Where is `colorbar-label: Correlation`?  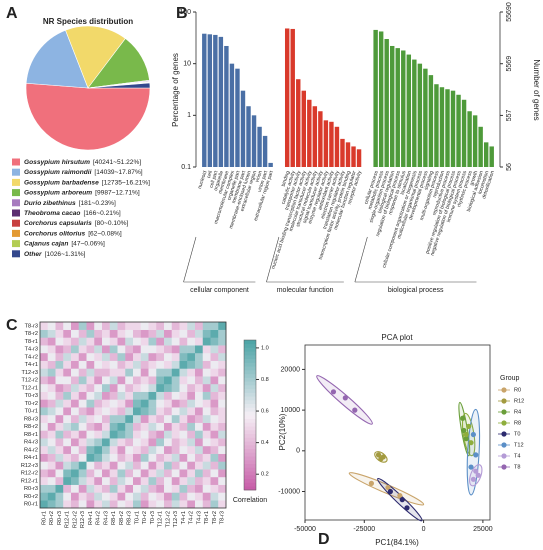 colorbar-label: Correlation is located at coordinates (250, 500).